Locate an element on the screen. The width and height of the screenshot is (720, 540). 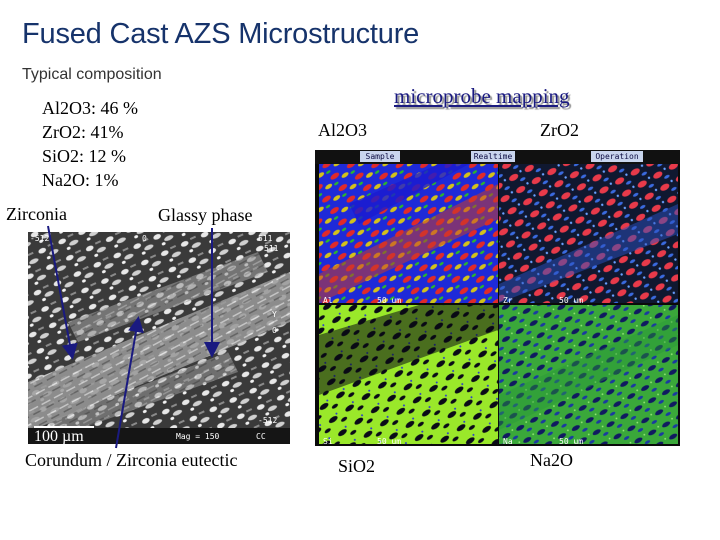
sem-coord-right-0: 0 is located at coordinates (274, 330).